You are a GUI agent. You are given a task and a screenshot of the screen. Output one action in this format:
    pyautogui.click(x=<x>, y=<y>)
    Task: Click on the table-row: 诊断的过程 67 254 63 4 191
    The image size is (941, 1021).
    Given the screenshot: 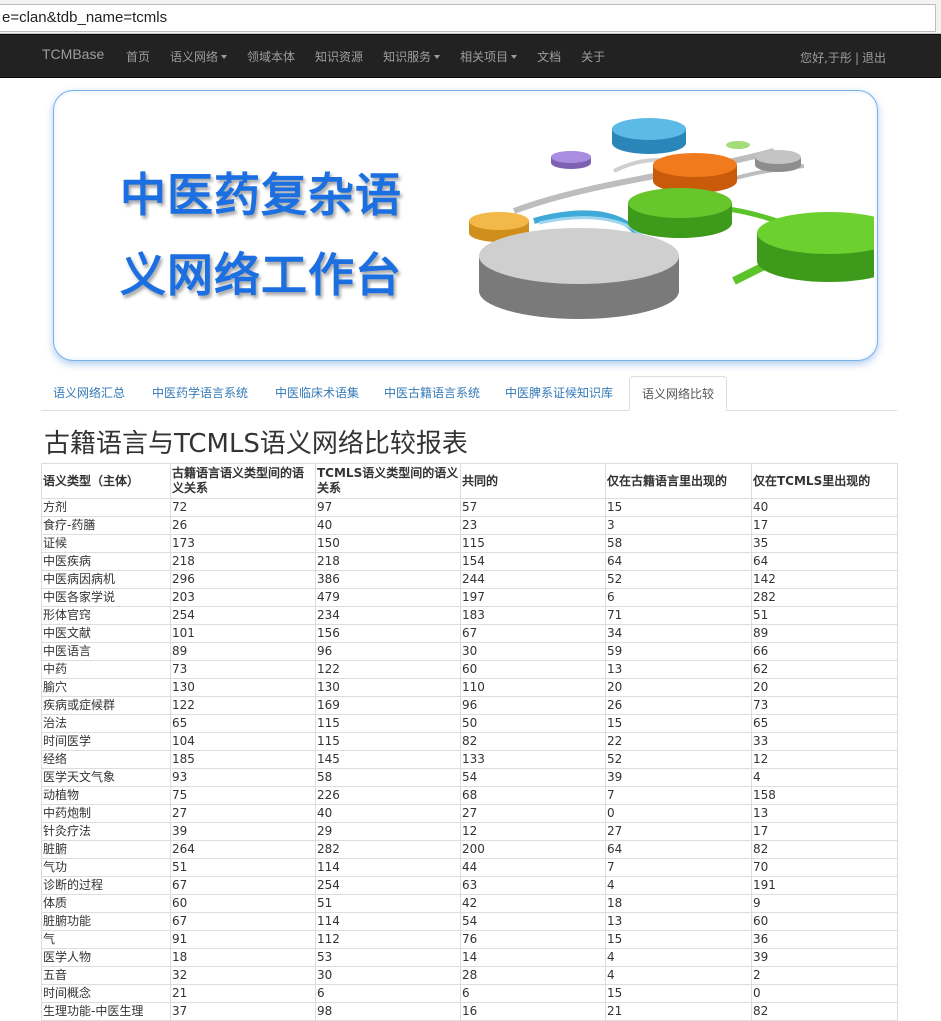 What is the action you would take?
    pyautogui.click(x=469, y=885)
    